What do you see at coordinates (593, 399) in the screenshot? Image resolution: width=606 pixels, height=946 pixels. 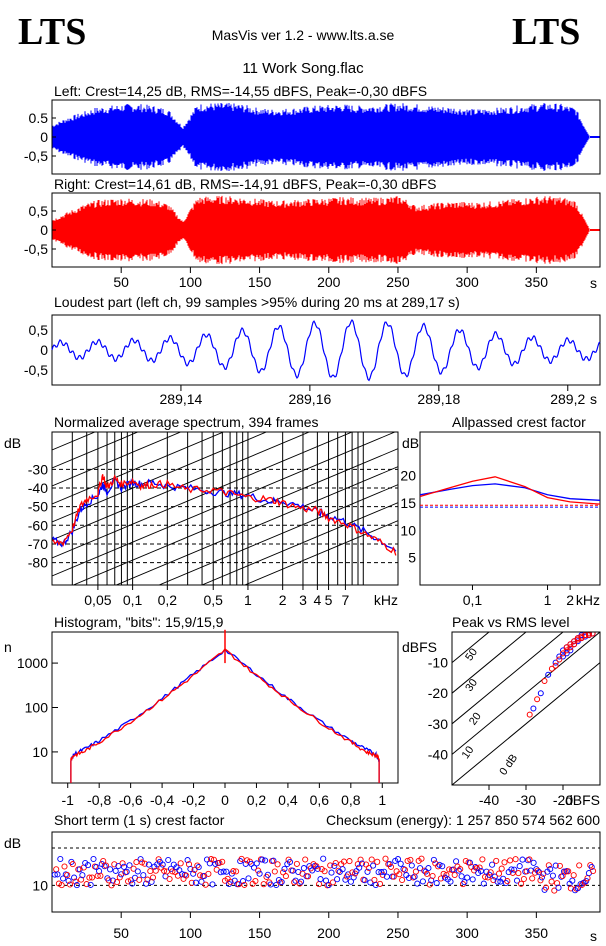 I see `loudest-xunit: s` at bounding box center [593, 399].